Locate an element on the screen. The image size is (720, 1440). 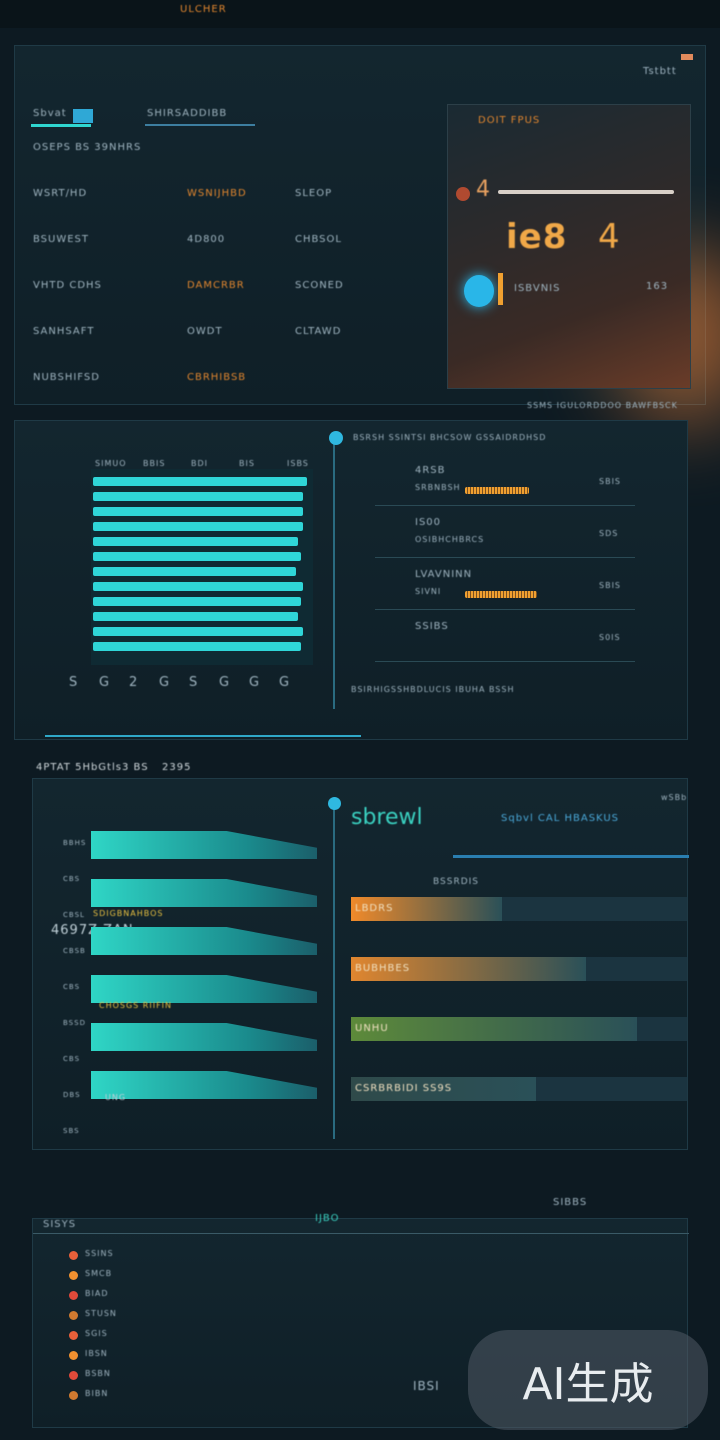
progress-row: CSRBRBIDI SS9S is located at coordinates (519, 1089).